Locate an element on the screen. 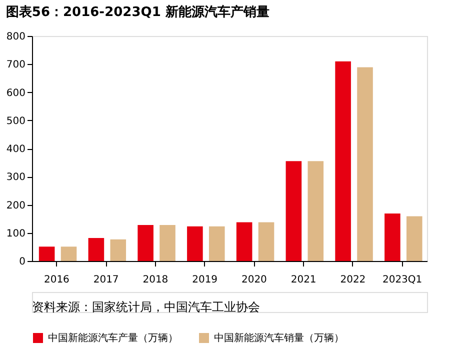 The image size is (465, 349). x-tick-label: 2016 is located at coordinates (57, 280).